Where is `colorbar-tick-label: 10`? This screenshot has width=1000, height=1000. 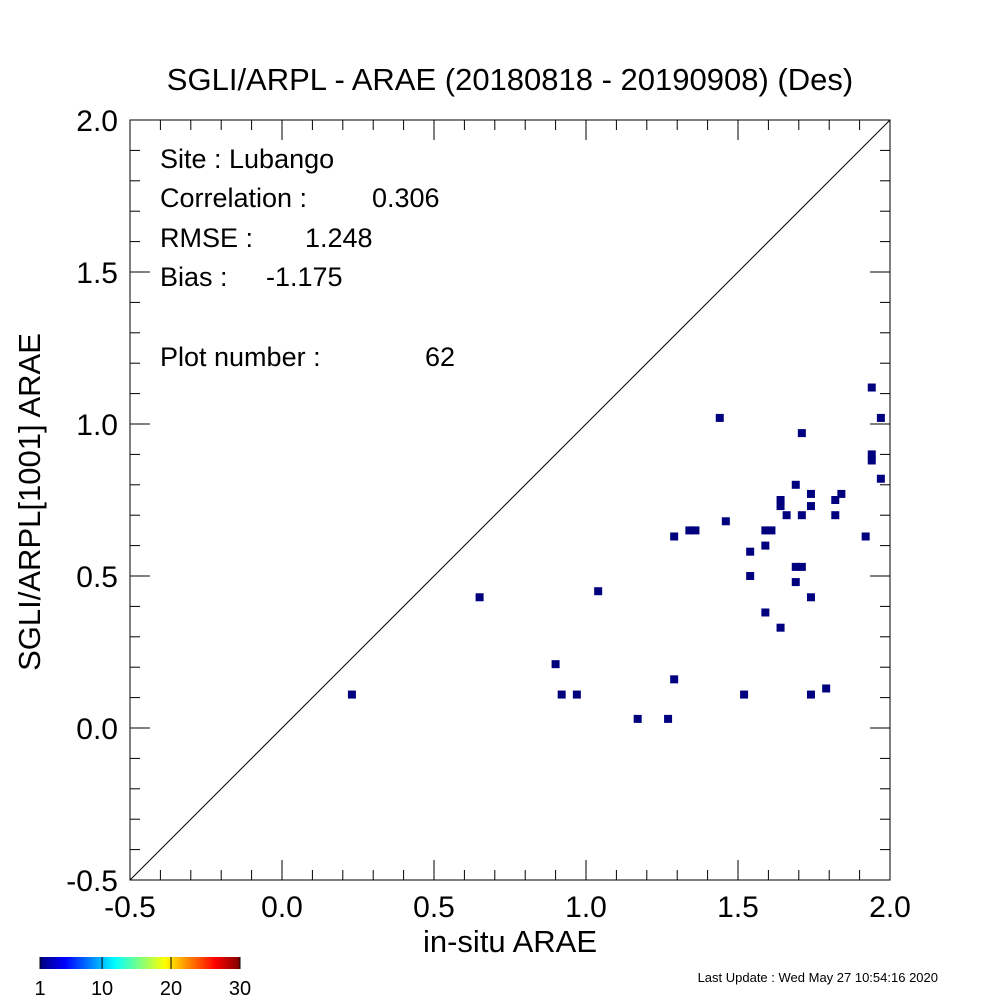
colorbar-tick-label: 10 is located at coordinates (102, 989).